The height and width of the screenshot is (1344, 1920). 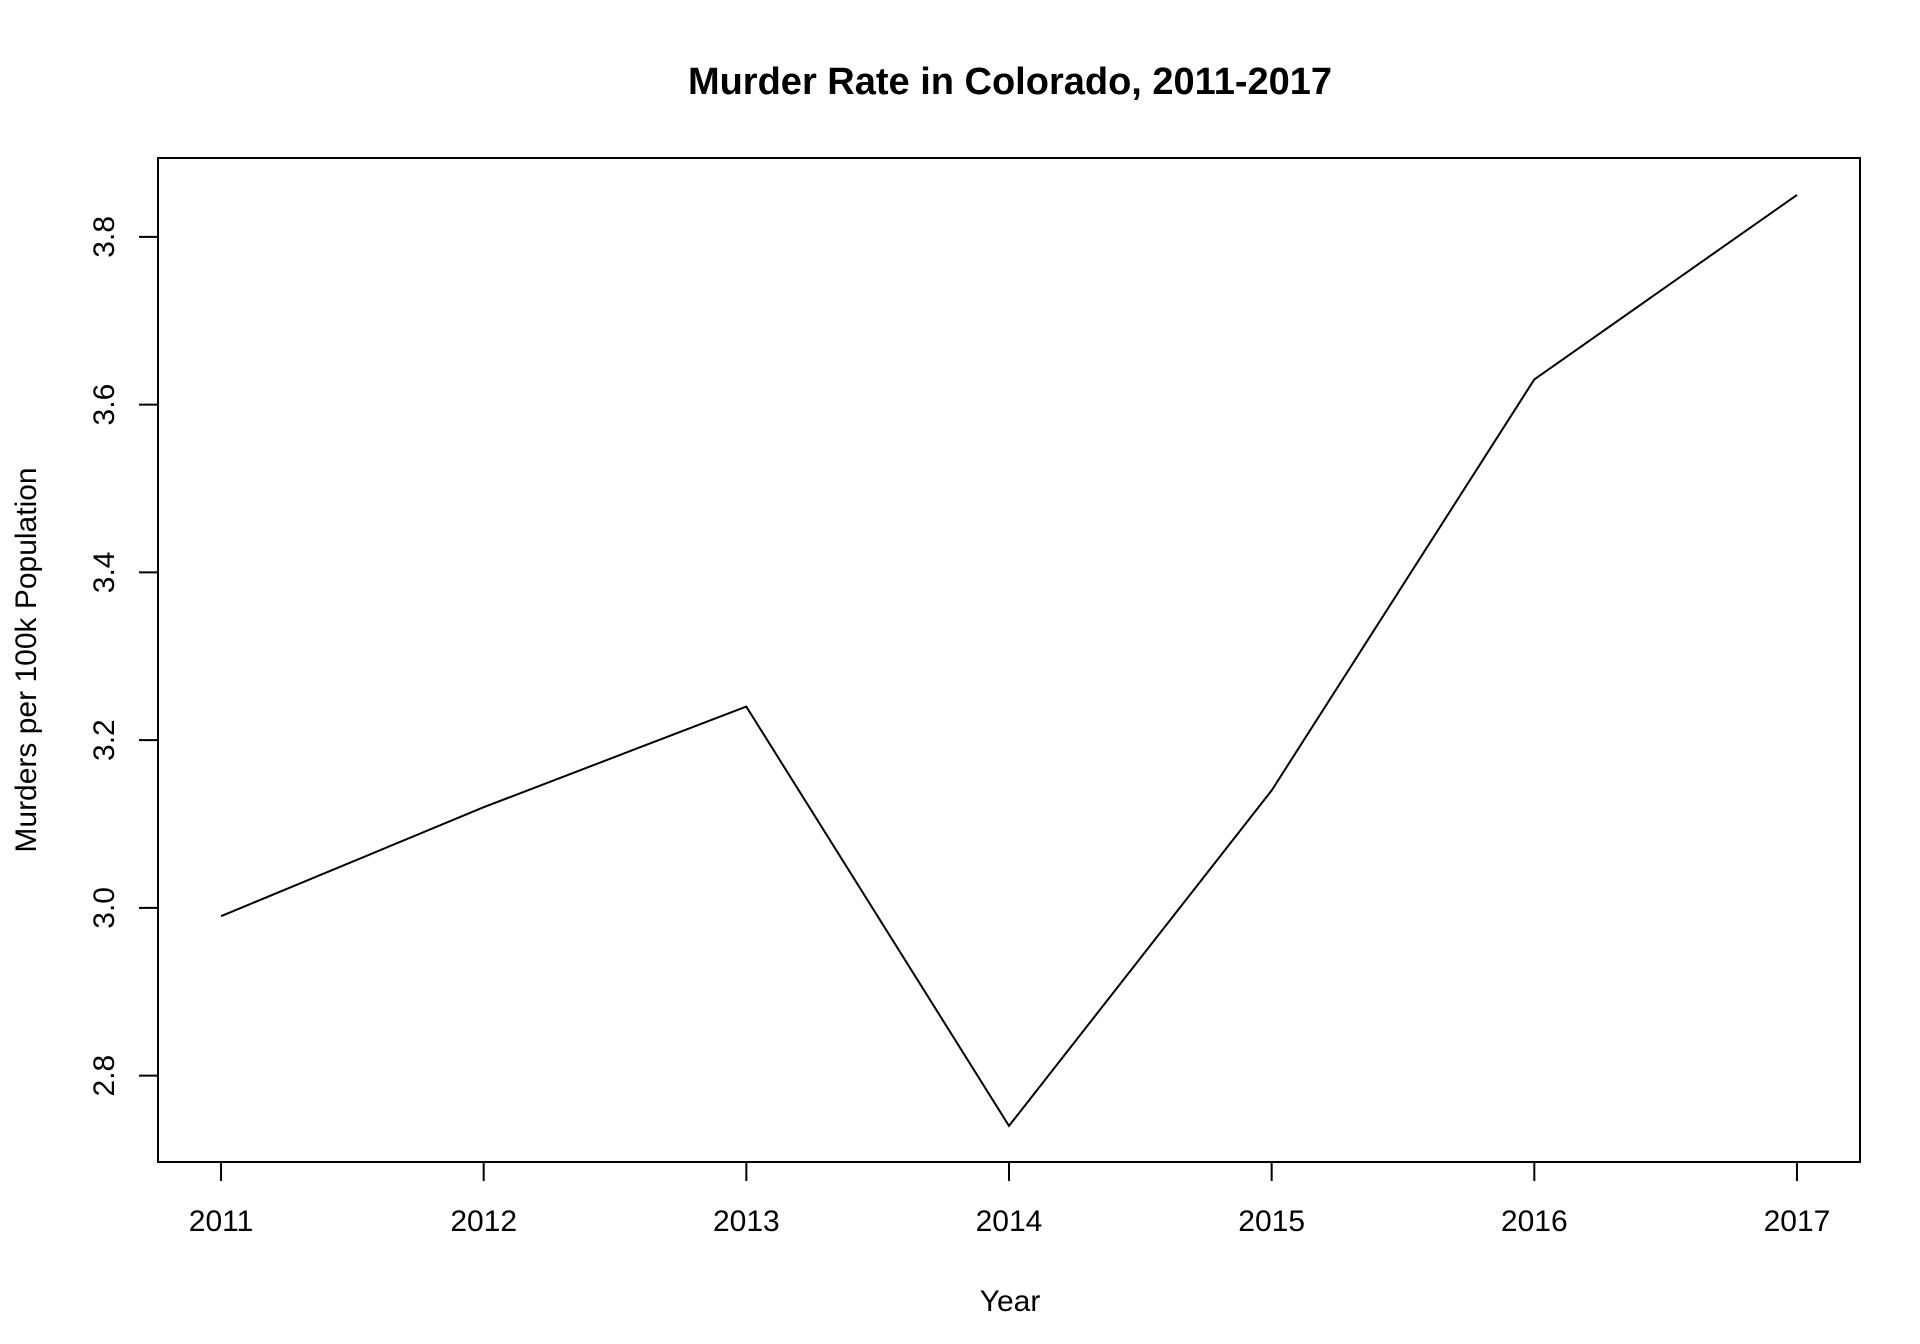 I want to click on y-tick-label: 2.8, so click(x=104, y=1076).